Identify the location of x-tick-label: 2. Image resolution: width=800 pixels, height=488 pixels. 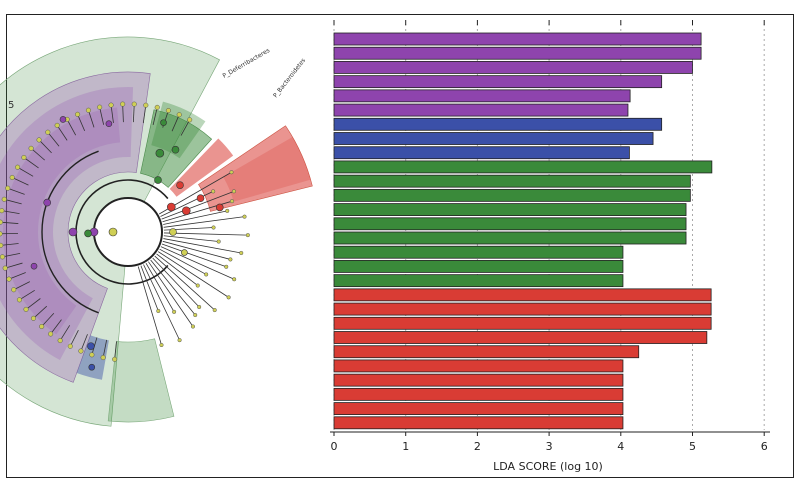
(477, 446).